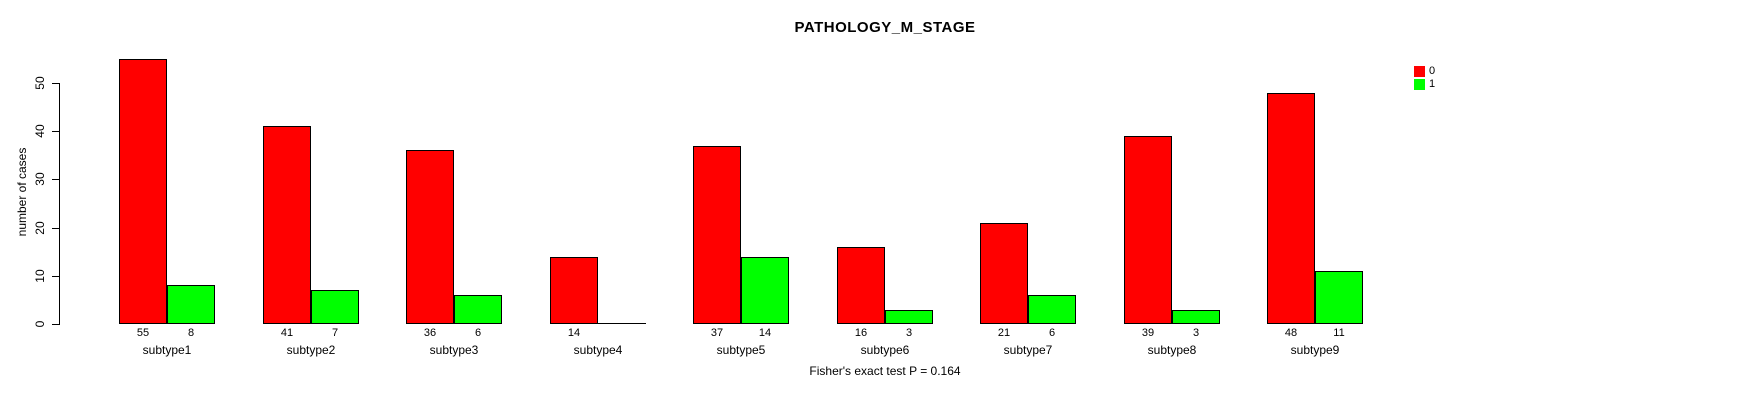  Describe the element at coordinates (430, 333) in the screenshot. I see `bar-value-label: 36` at that location.